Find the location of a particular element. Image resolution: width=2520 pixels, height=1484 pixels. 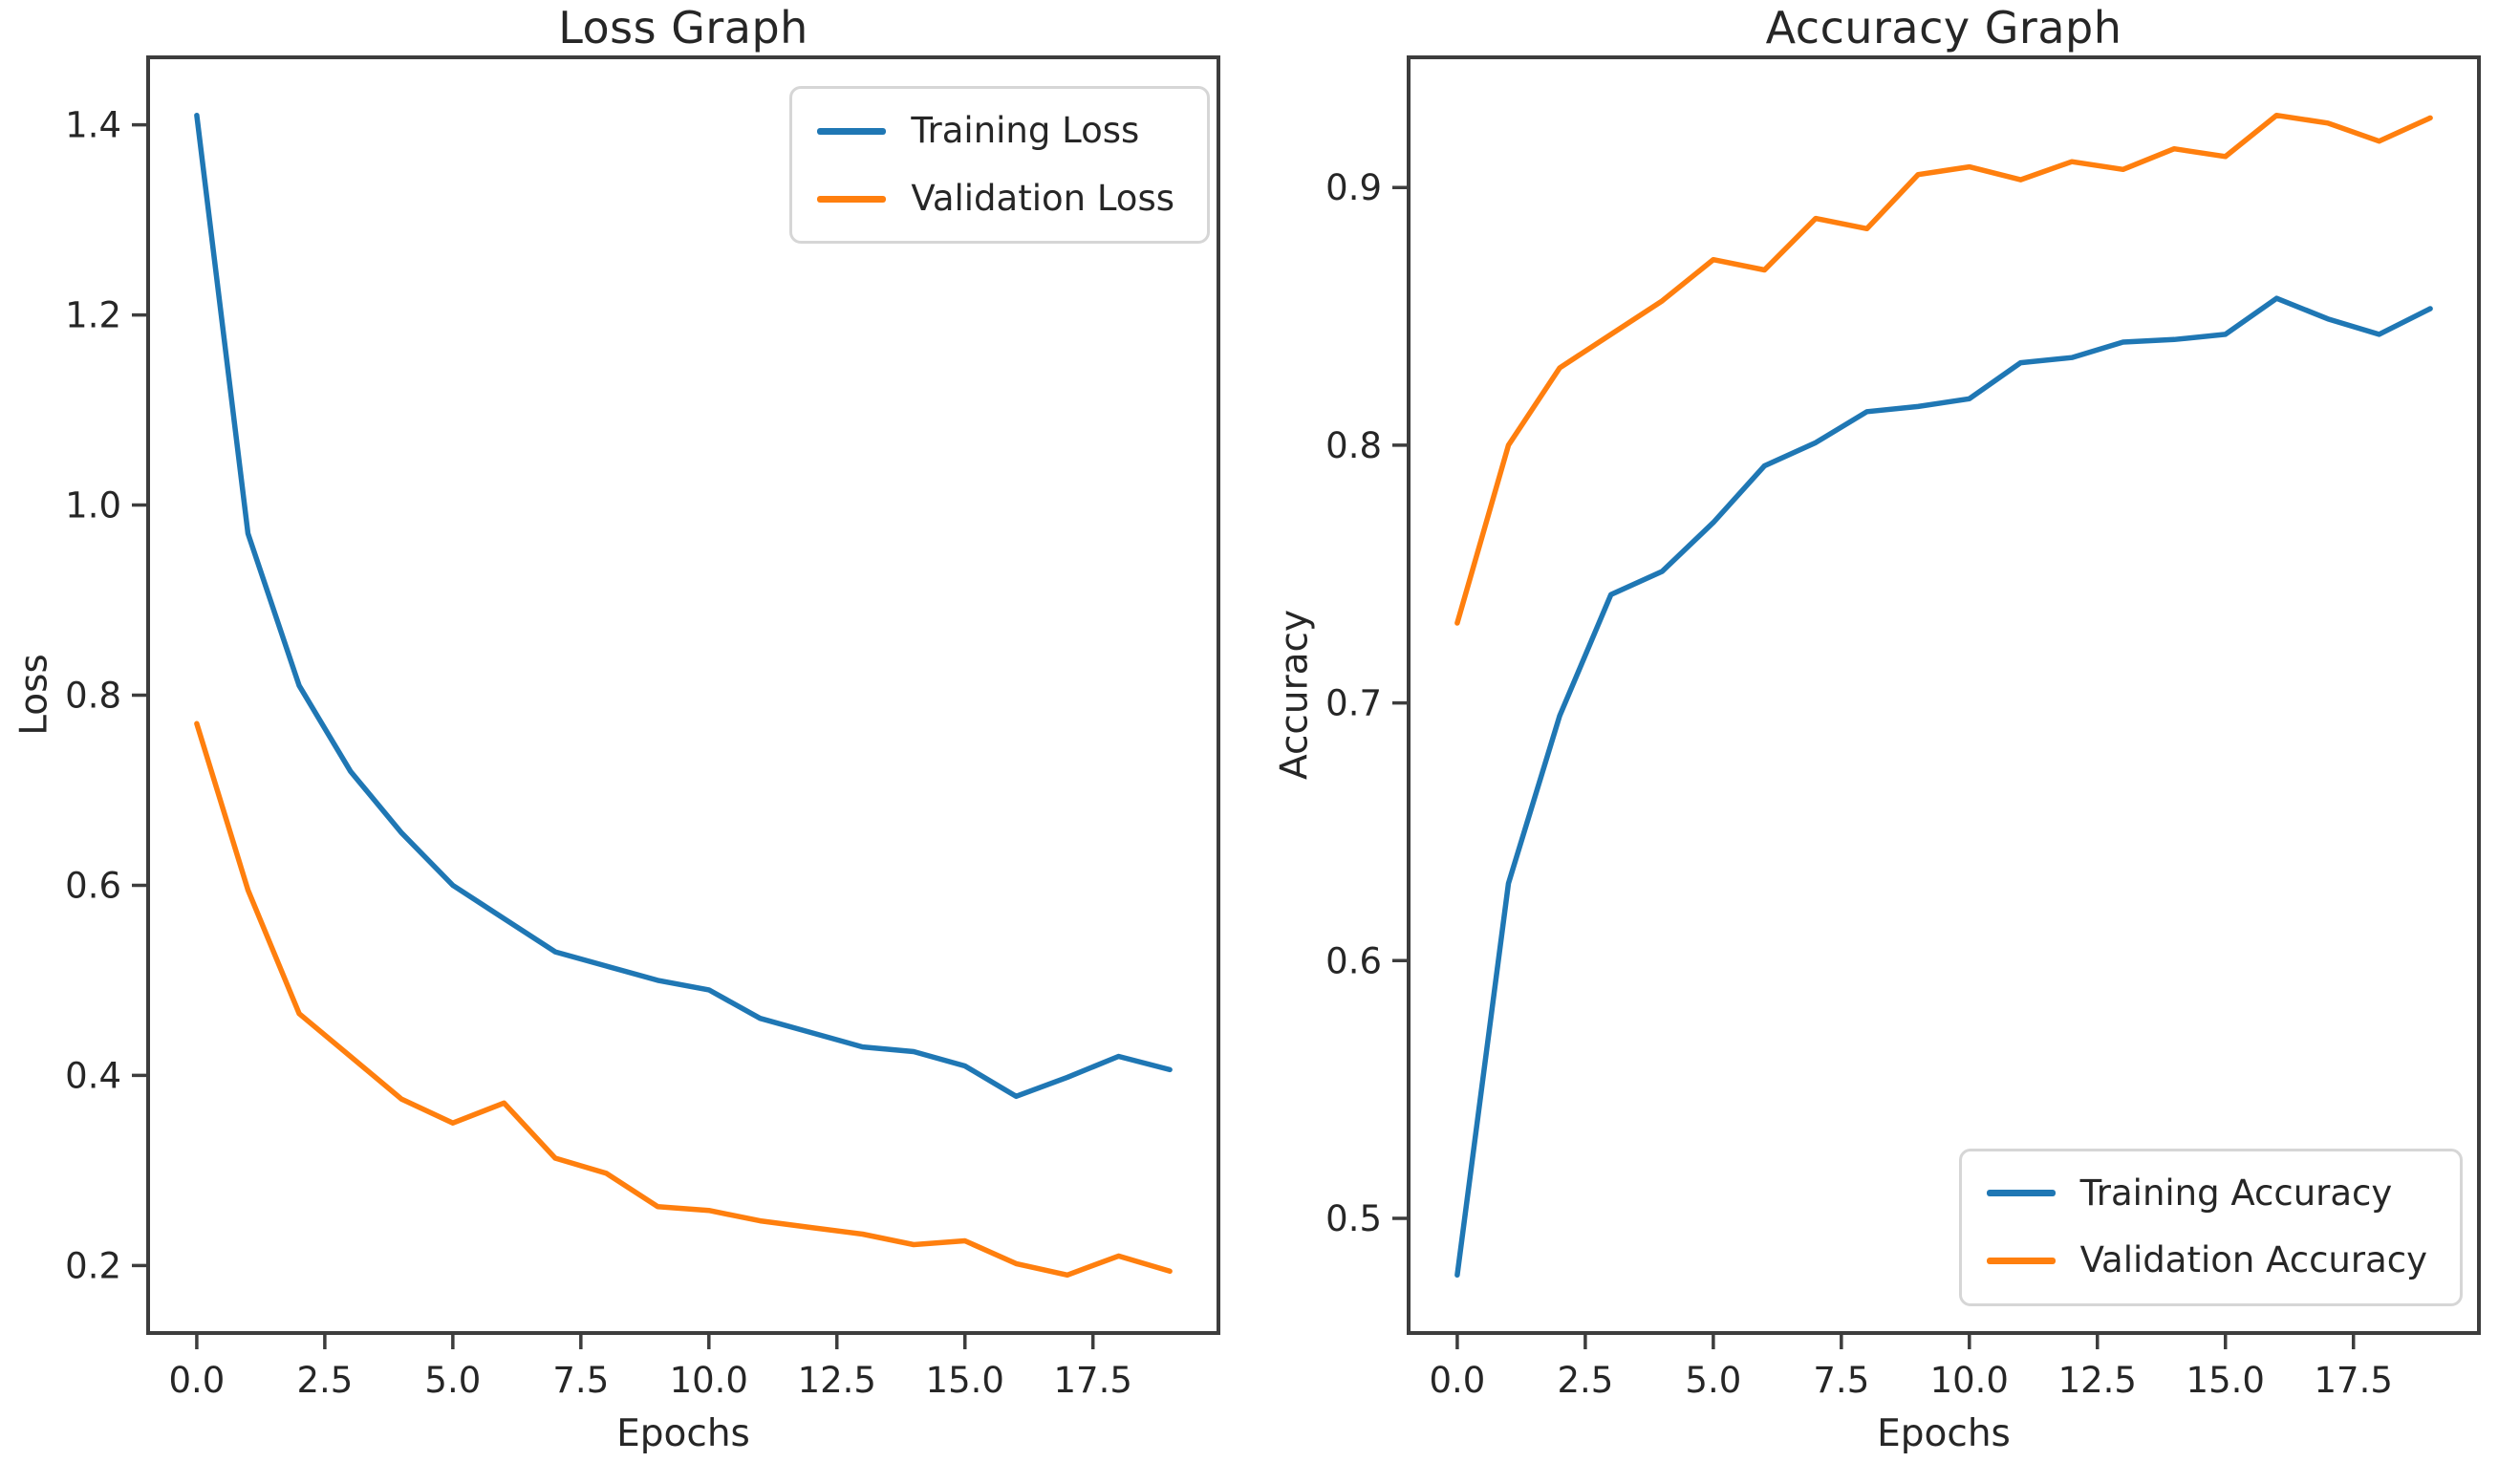

legend-item-training-accuracy: Training Accuracy is located at coordinates (2207, 1193).